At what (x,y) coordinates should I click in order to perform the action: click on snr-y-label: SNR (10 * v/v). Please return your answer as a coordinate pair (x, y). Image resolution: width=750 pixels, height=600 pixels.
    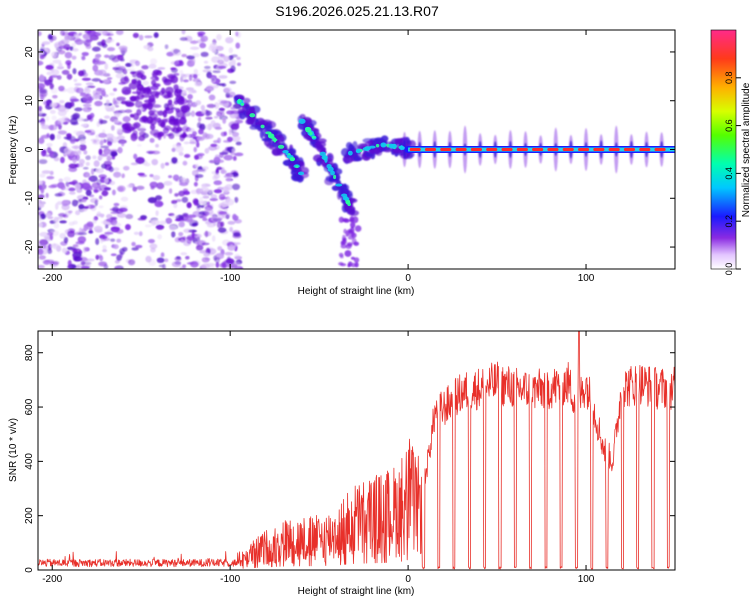
    Looking at the image, I should click on (13, 450).